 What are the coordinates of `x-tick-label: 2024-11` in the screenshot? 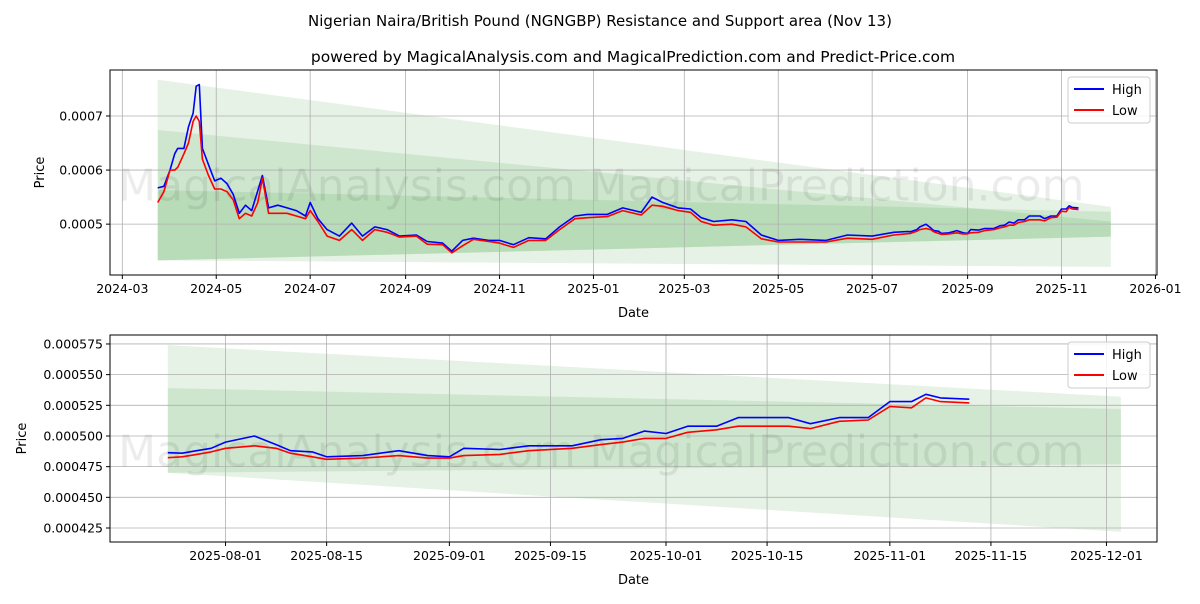 It's located at (499, 288).